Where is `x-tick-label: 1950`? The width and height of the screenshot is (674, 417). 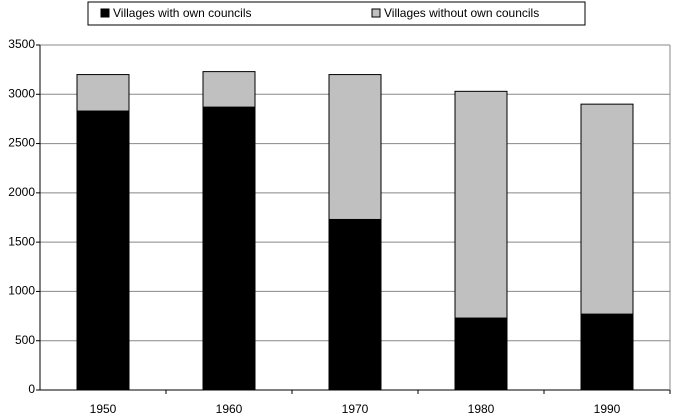 x-tick-label: 1950 is located at coordinates (103, 409).